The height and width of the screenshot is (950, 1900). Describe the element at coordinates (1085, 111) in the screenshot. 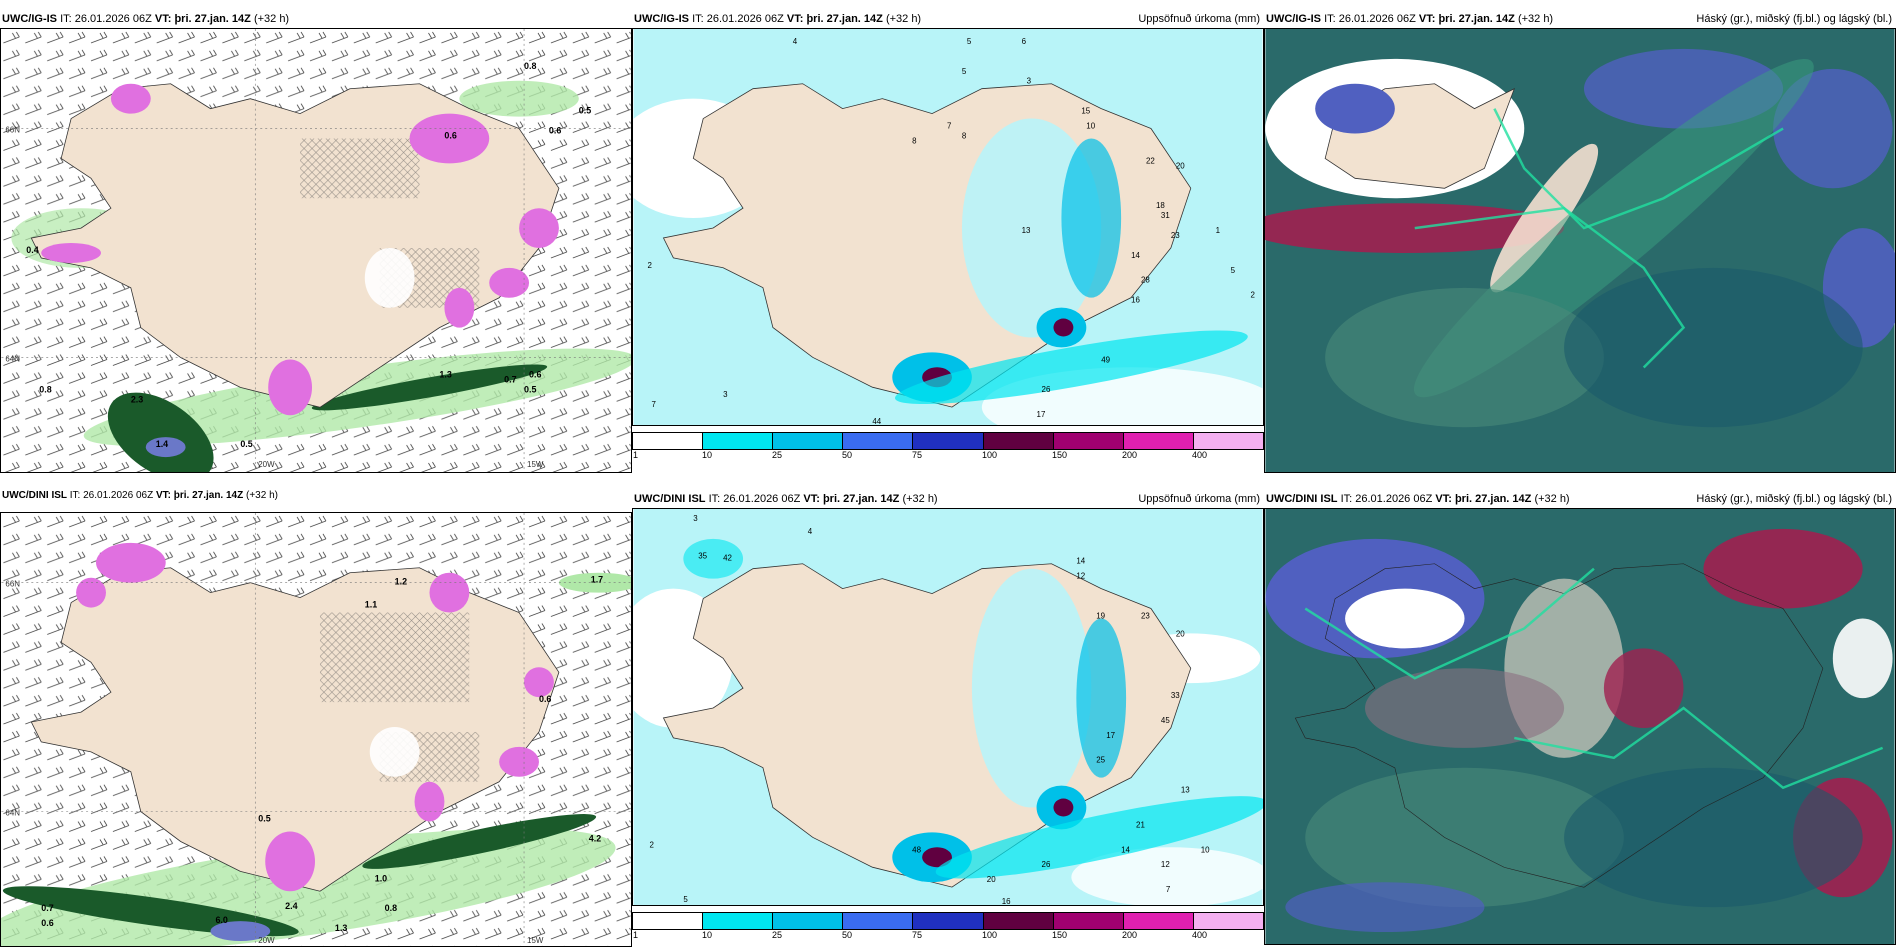

I see `value-label: 15` at that location.